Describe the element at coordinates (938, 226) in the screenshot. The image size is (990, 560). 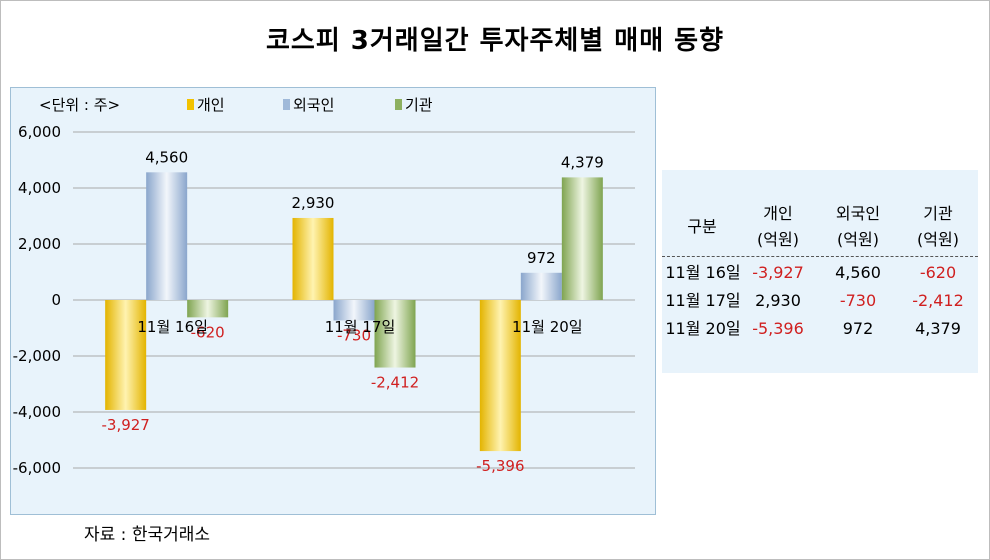
I see `table-header-institution: 기관 (억원)` at that location.